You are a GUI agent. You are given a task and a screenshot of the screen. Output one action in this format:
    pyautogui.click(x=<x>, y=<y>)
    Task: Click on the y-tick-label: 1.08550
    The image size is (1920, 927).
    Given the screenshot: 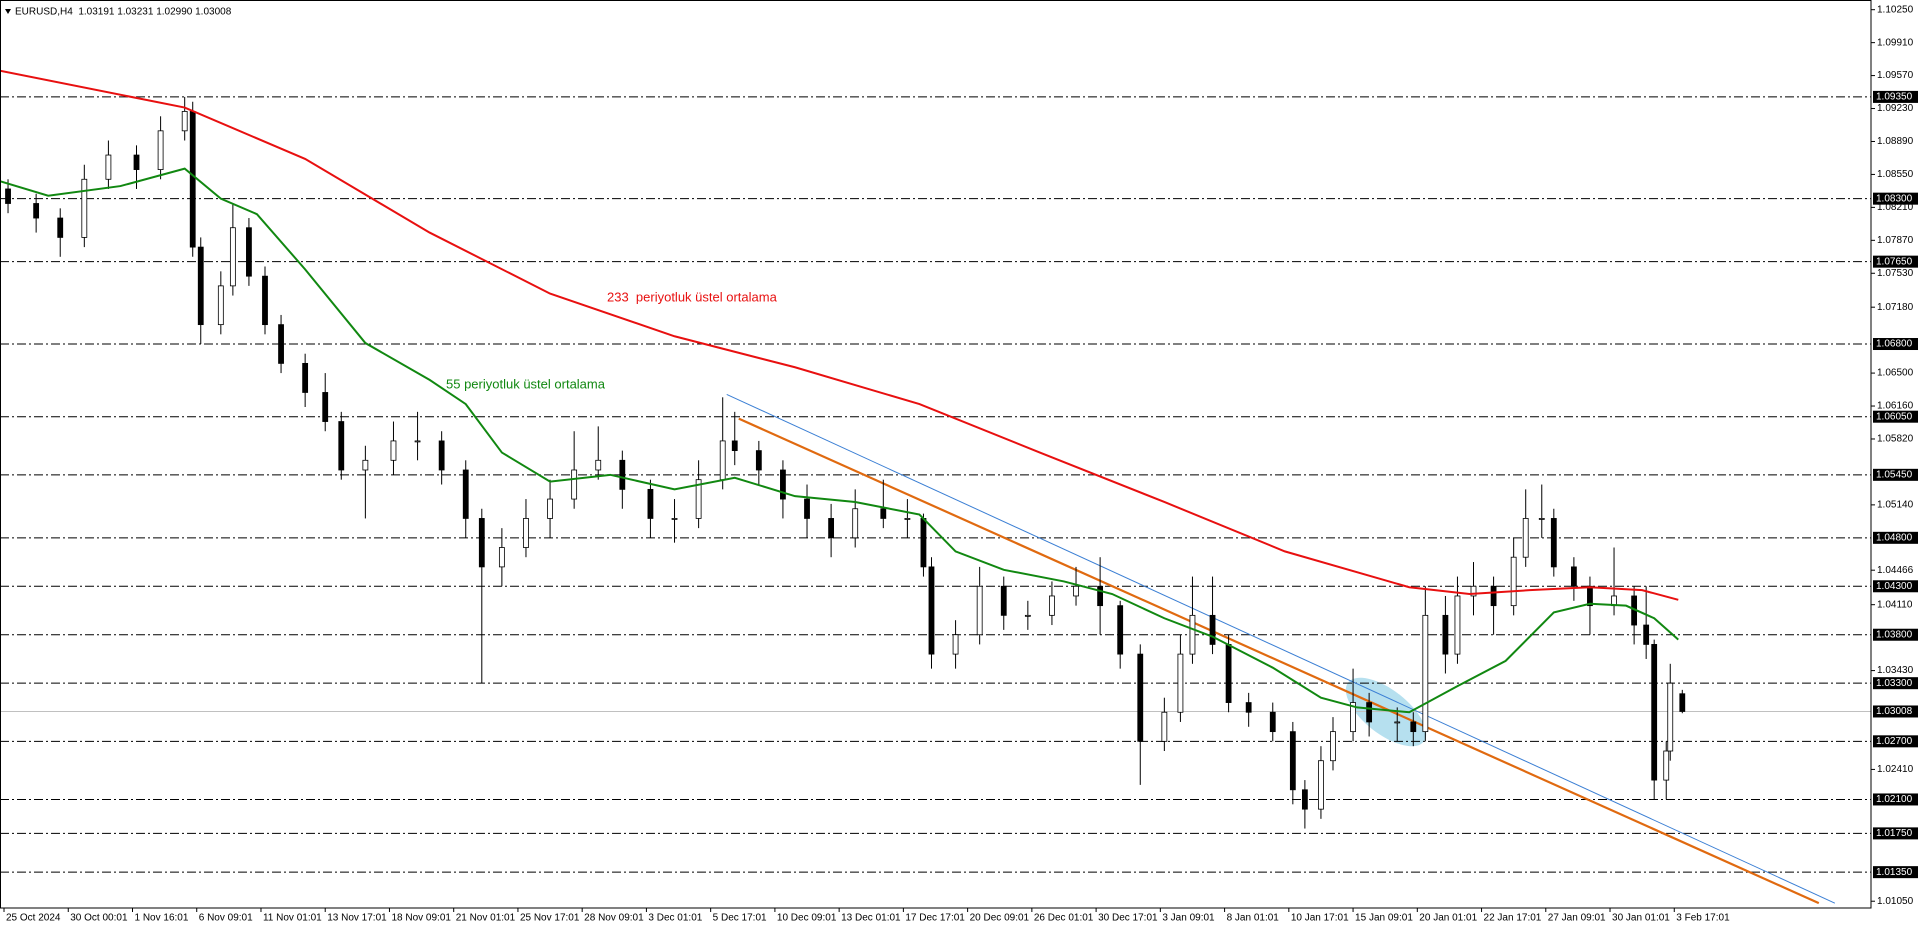 What is the action you would take?
    pyautogui.click(x=1895, y=174)
    